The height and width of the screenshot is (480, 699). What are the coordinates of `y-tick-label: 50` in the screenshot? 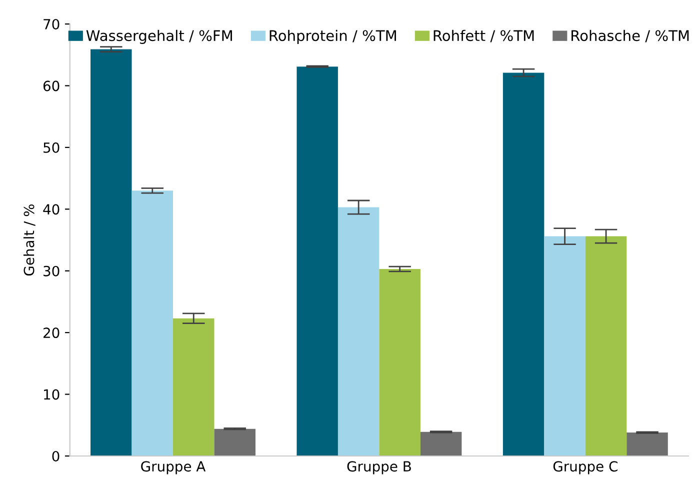 It's located at (52, 147).